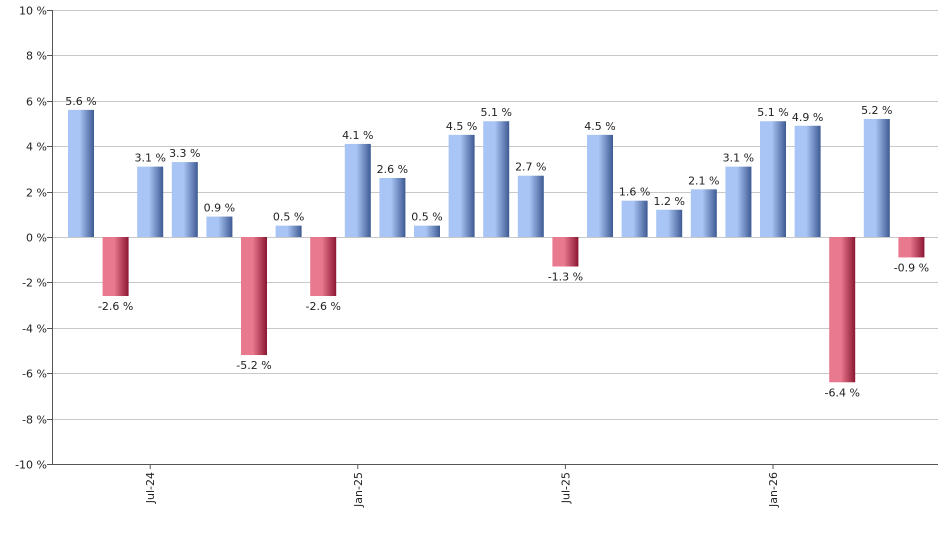  I want to click on bar-value-label-7: -2.6 %, so click(322, 306).